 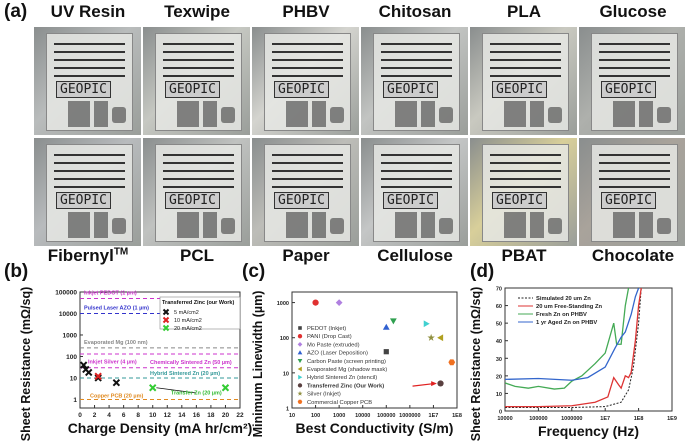 I want to click on legend-entry: Mo Paste (extruded), so click(x=333, y=345).